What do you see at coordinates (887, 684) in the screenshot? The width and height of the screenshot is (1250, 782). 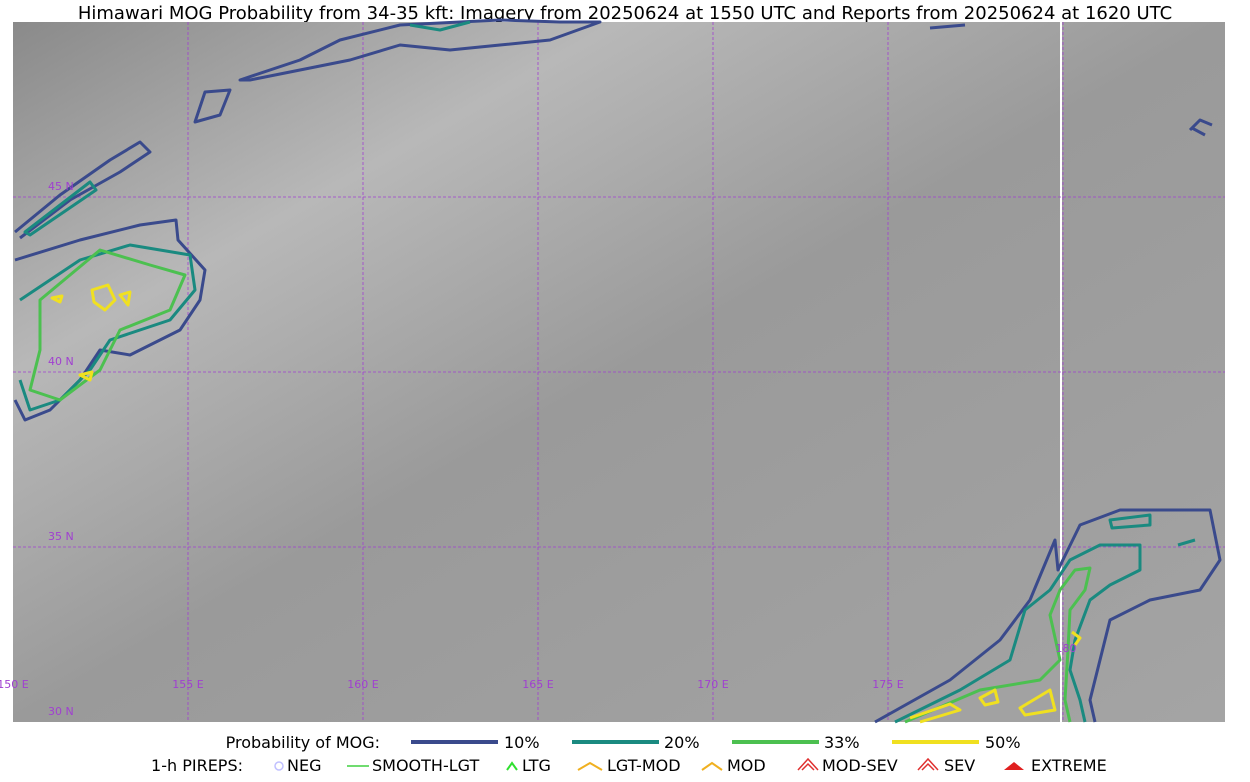 I see `lon-label: 175 E` at bounding box center [887, 684].